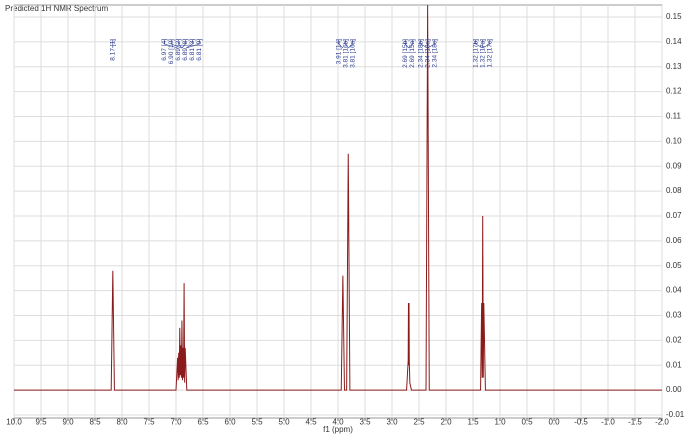  I want to click on x-tick-label: 9.0, so click(68, 422).